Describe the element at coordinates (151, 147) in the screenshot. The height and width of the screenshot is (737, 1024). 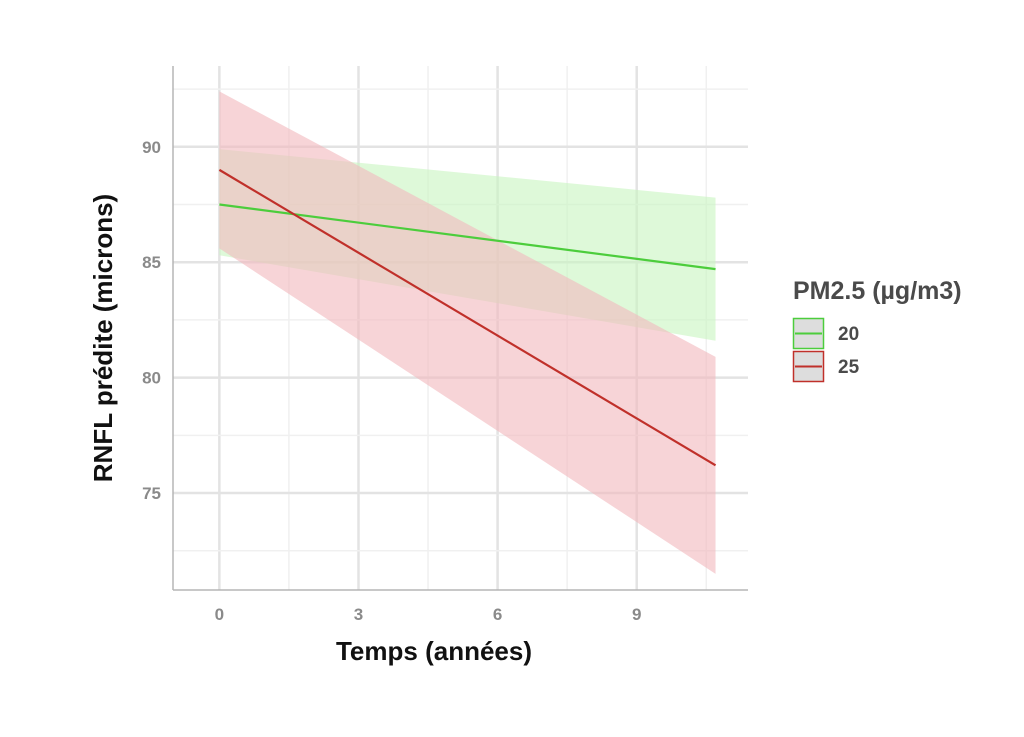
I see `y-tick-label: 90` at that location.